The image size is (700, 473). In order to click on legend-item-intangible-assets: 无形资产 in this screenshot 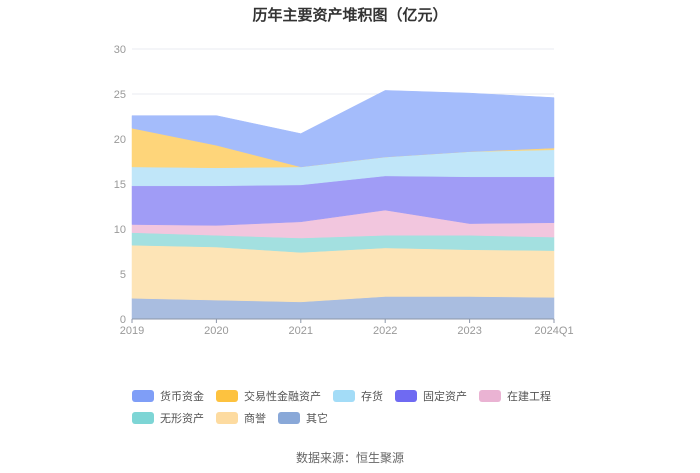, I will do `click(168, 418)`.